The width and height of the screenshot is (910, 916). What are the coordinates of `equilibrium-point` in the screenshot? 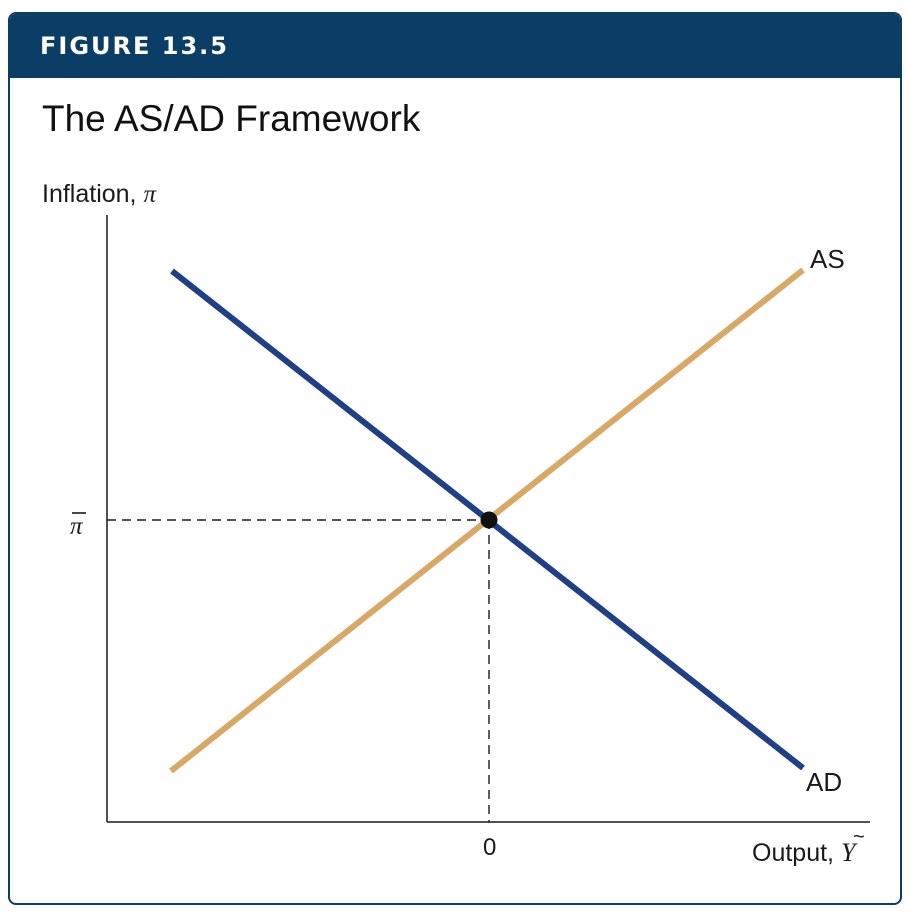 It's located at (489, 520).